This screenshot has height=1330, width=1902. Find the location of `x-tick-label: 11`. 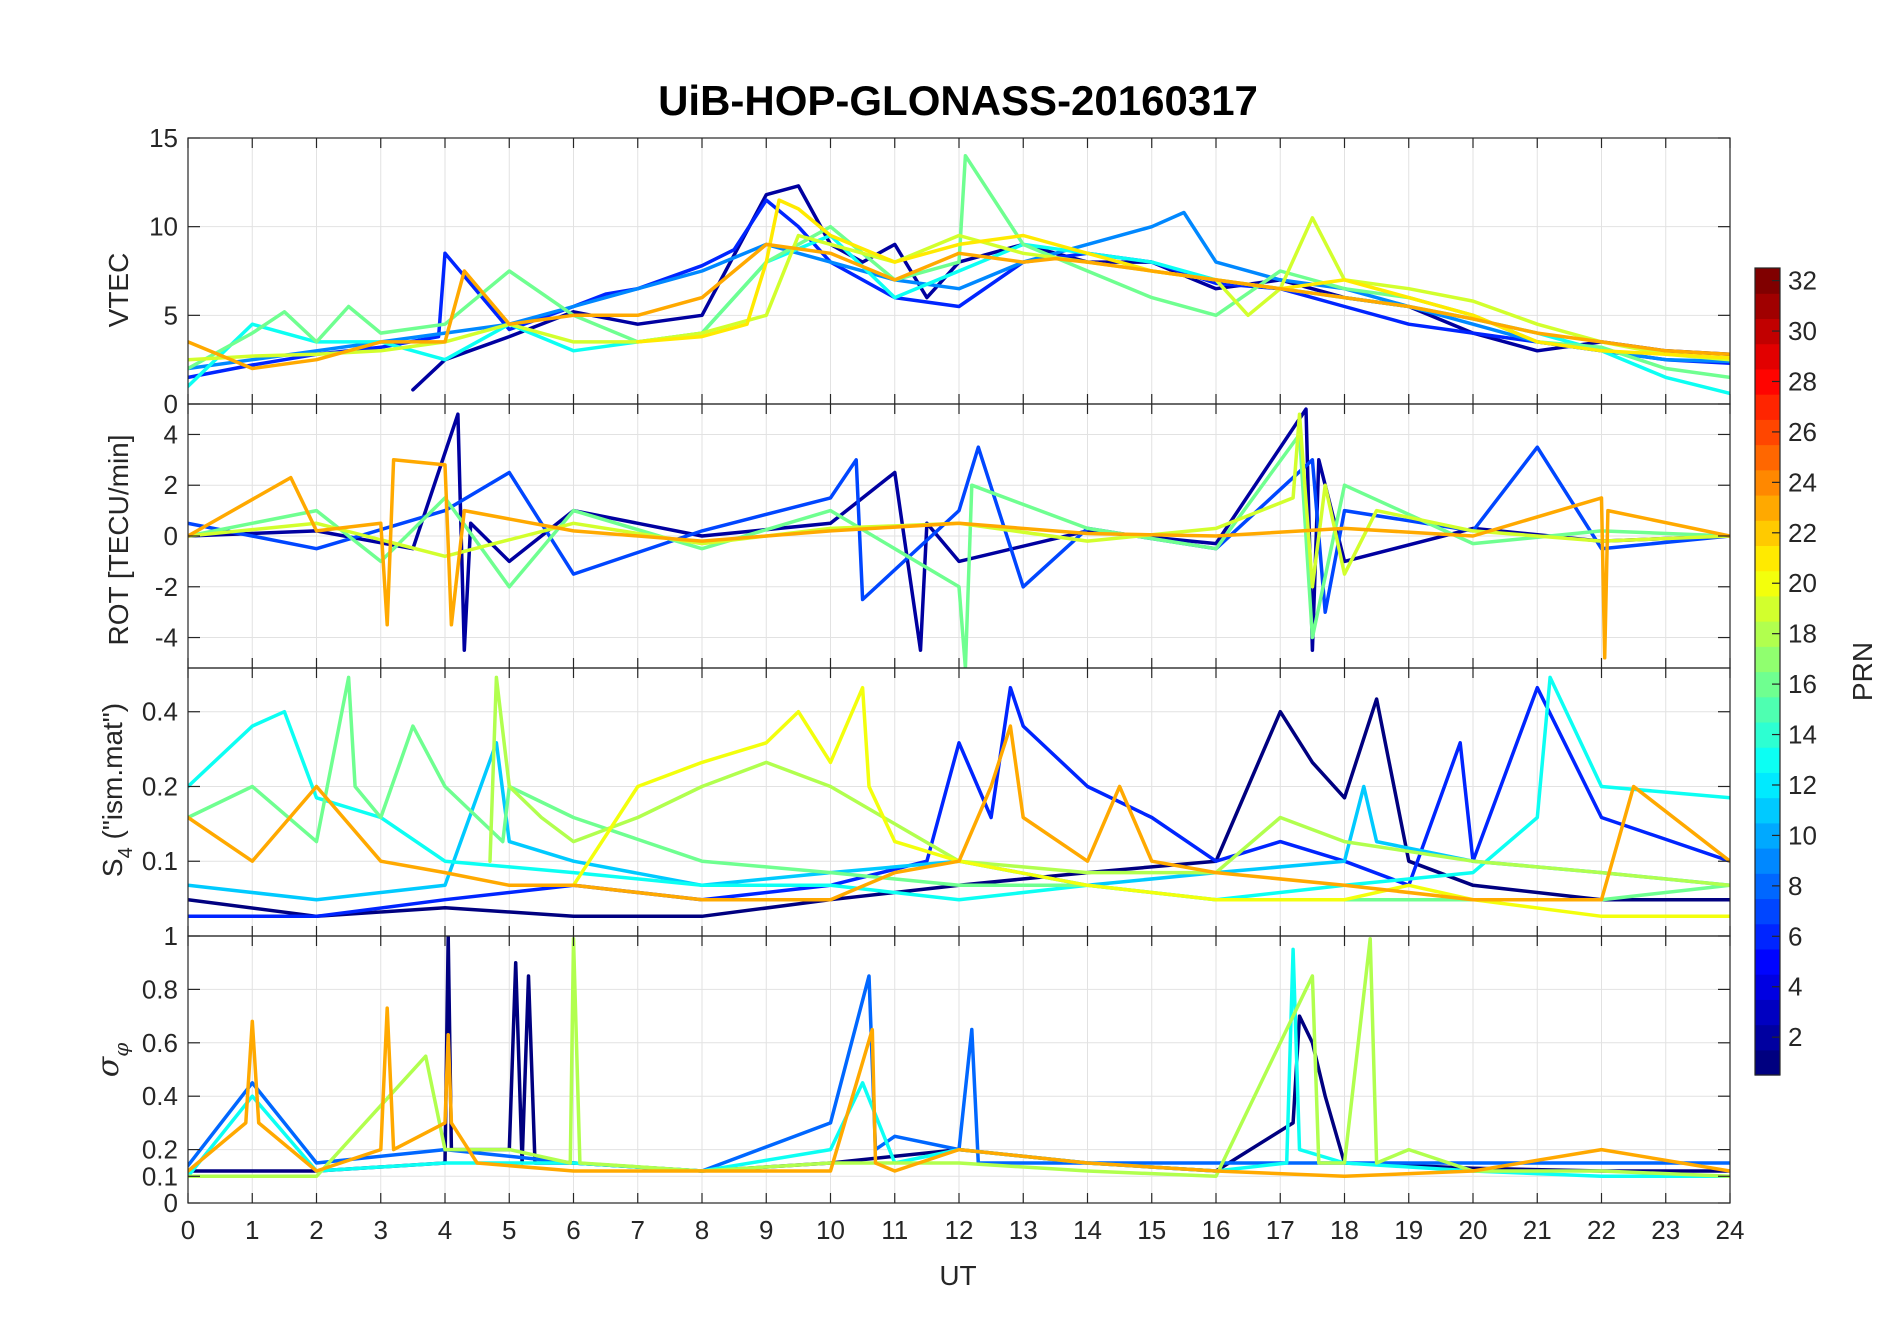

x-tick-label: 11 is located at coordinates (894, 1230).